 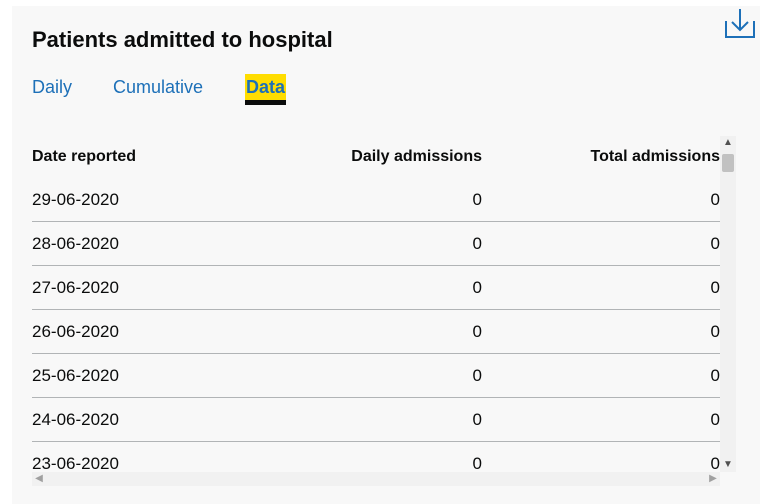 I want to click on table-row: 29-06-2020 0 0, so click(x=376, y=200).